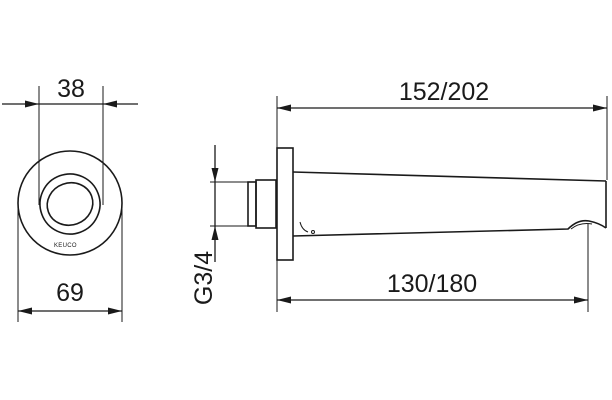 The width and height of the screenshot is (612, 400). I want to click on dim-label-69: 69, so click(70, 293).